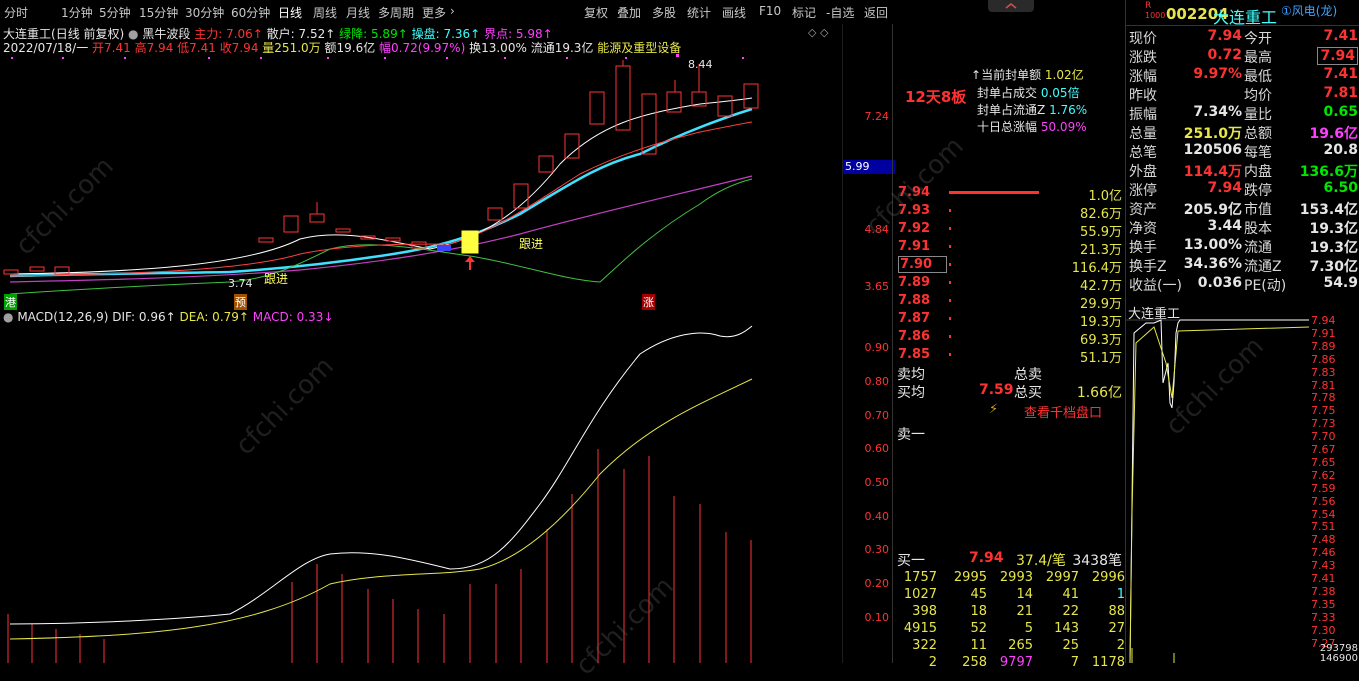  Describe the element at coordinates (10, 302) in the screenshot. I see `tag-hk: 港` at that location.